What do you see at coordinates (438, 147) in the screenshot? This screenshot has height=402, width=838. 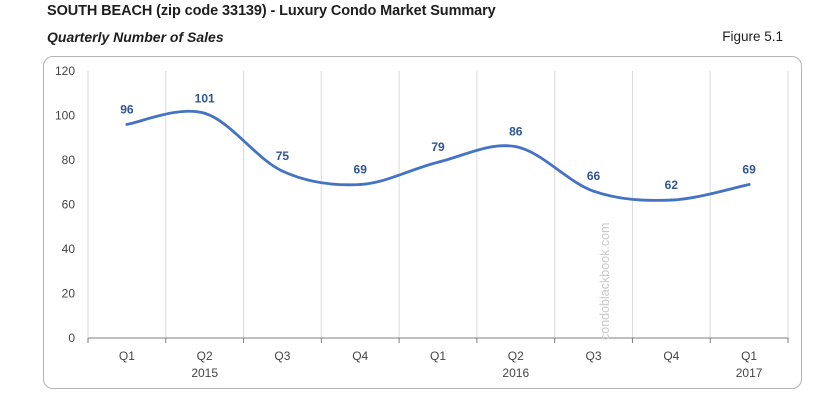 I see `data-label: 79` at bounding box center [438, 147].